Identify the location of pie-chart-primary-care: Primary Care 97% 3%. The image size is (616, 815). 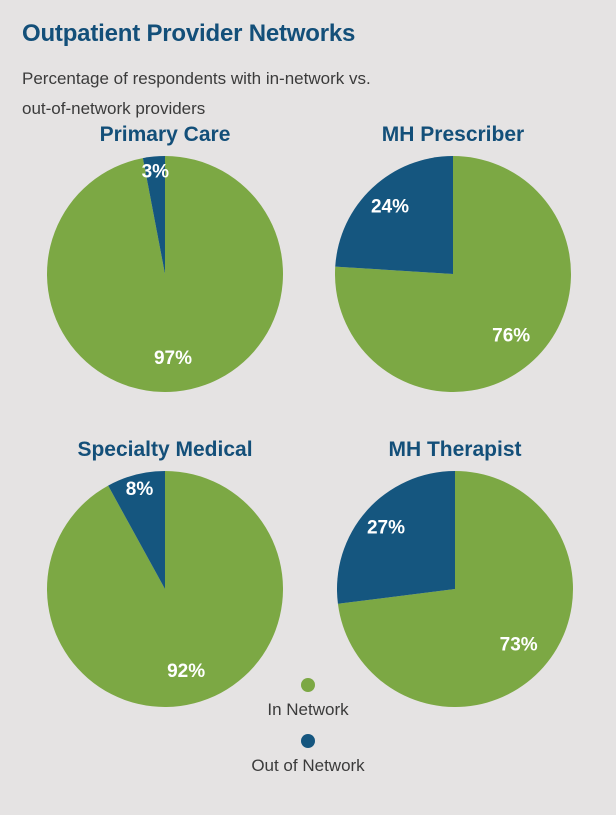
(165, 257).